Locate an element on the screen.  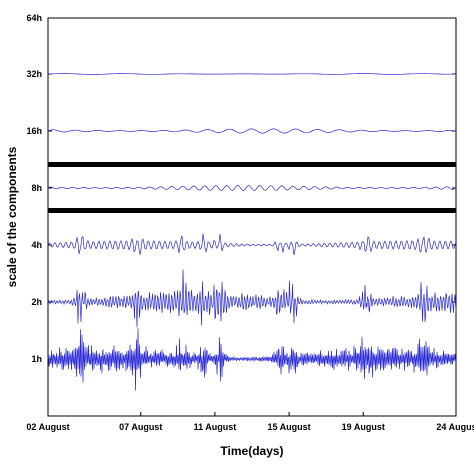
x-tick-label: 11 August is located at coordinates (215, 427).